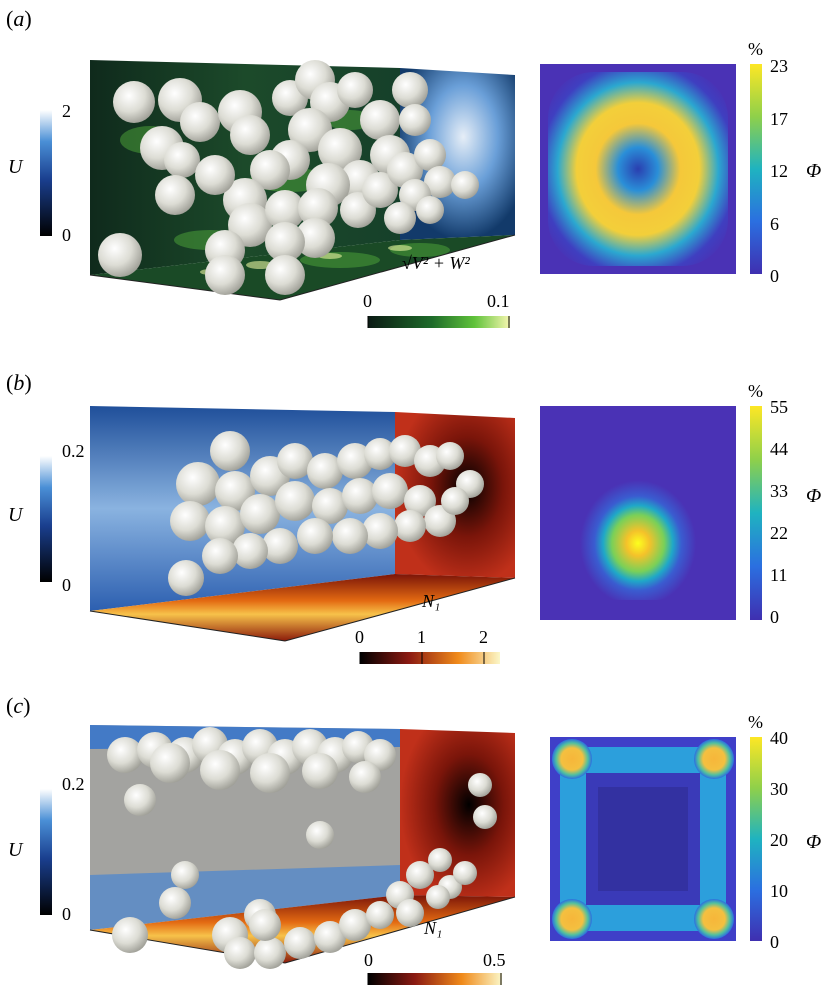 The width and height of the screenshot is (830, 986). What do you see at coordinates (779, 840) in the screenshot?
I see `phi-tick-2: 20` at bounding box center [779, 840].